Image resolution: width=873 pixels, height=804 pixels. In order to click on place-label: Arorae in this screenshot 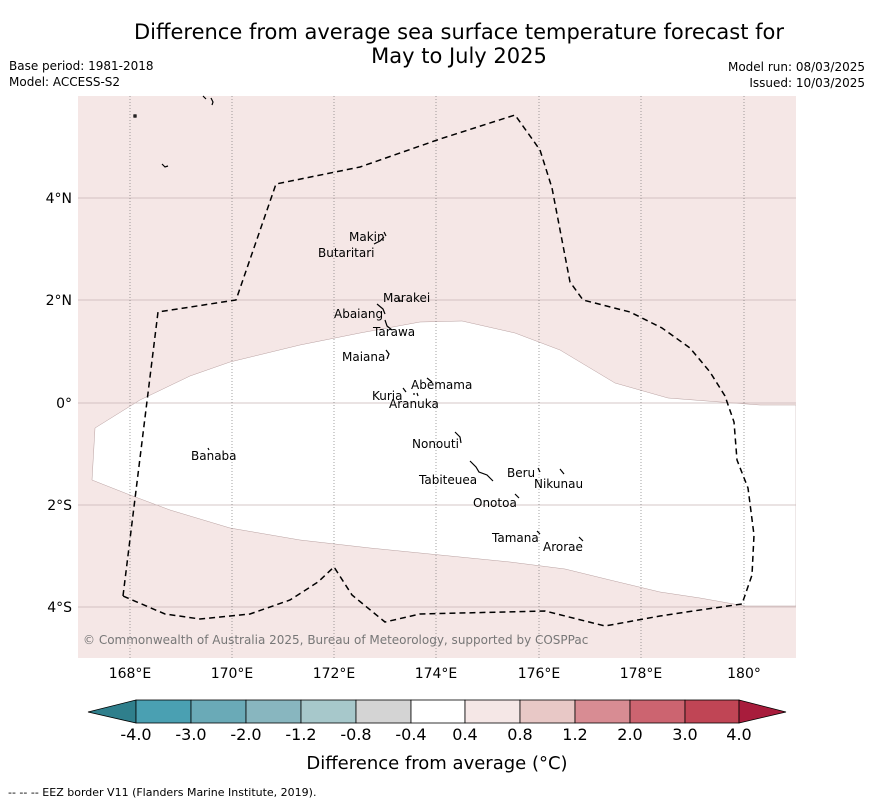, I will do `click(563, 547)`.